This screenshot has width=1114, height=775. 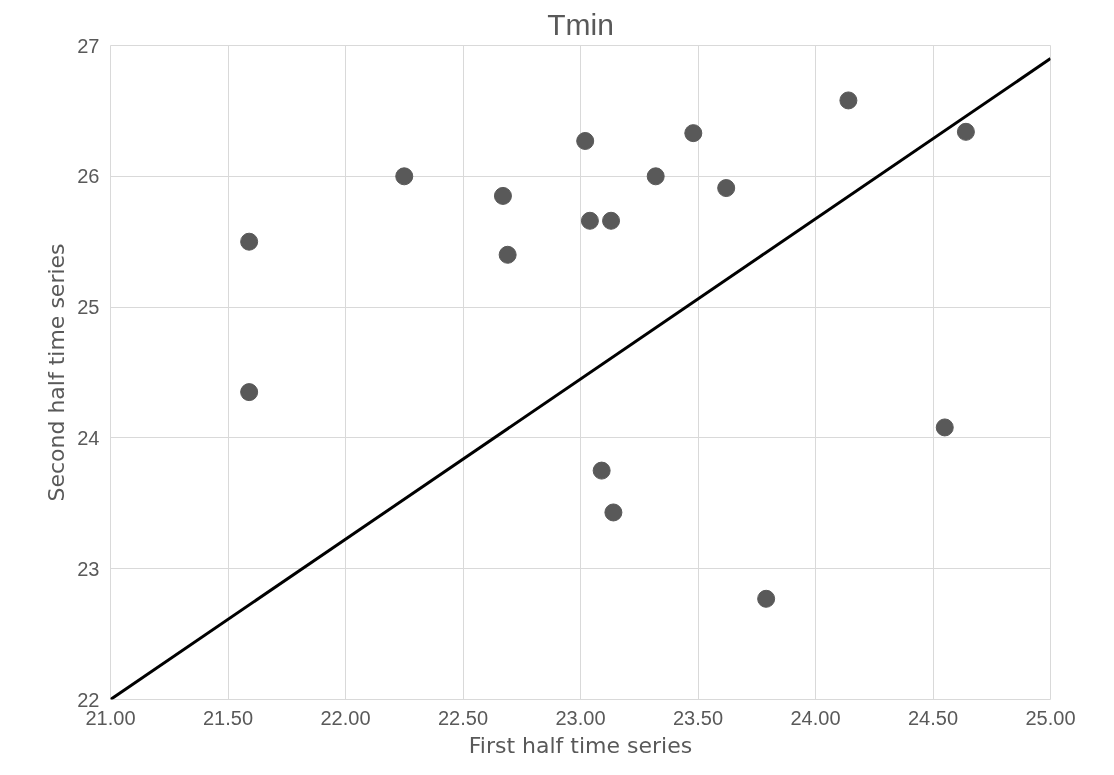 I want to click on x-tick-label: 23.50, so click(x=698, y=717).